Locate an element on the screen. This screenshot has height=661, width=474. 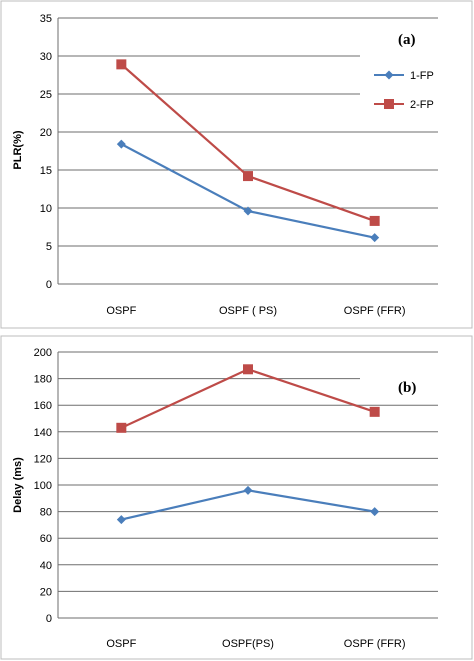
panel-b-x-ticks: OSPF OSPF(PS) OSPF (FFR) is located at coordinates (255, 644).